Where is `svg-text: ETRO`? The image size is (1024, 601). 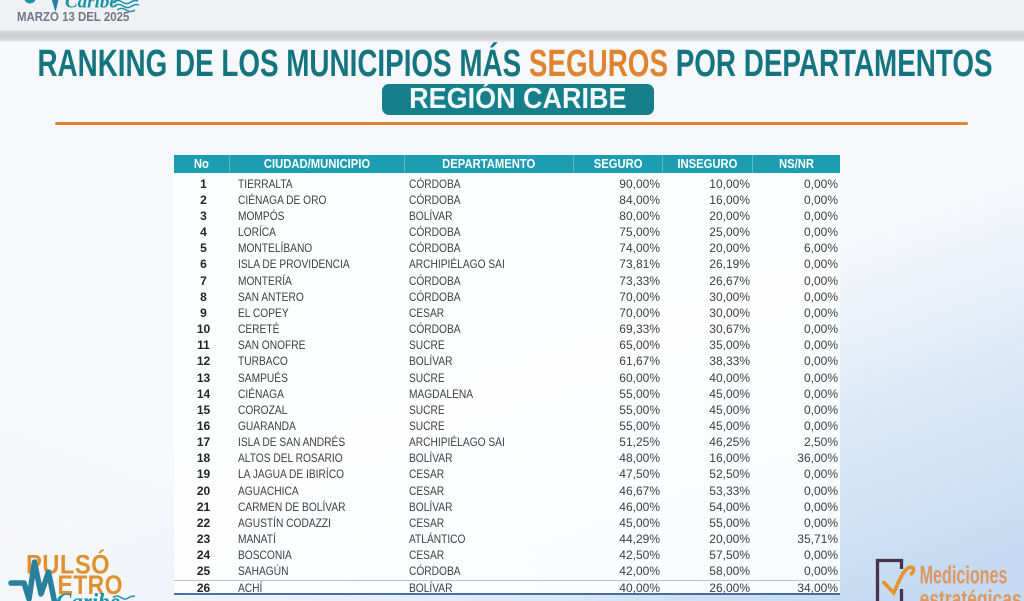
svg-text: ETRO is located at coordinates (90, 585).